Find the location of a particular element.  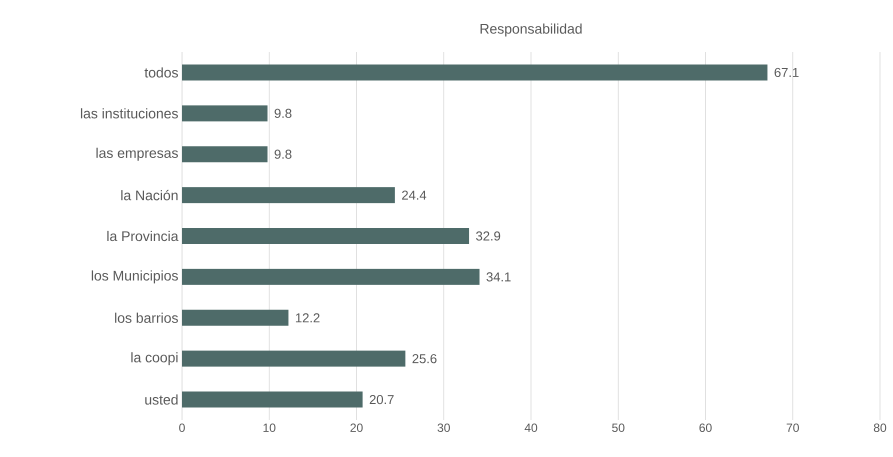

y-tick-label: la Nación is located at coordinates (149, 195).